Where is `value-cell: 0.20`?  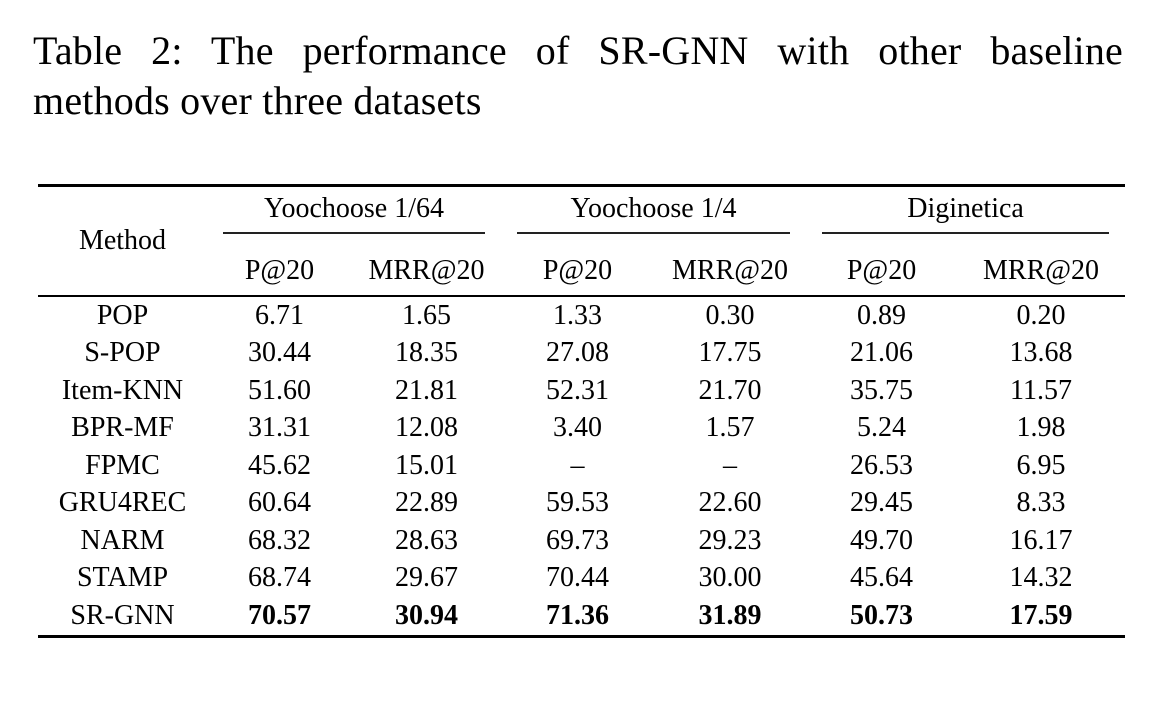
value-cell: 0.20 is located at coordinates (1041, 315).